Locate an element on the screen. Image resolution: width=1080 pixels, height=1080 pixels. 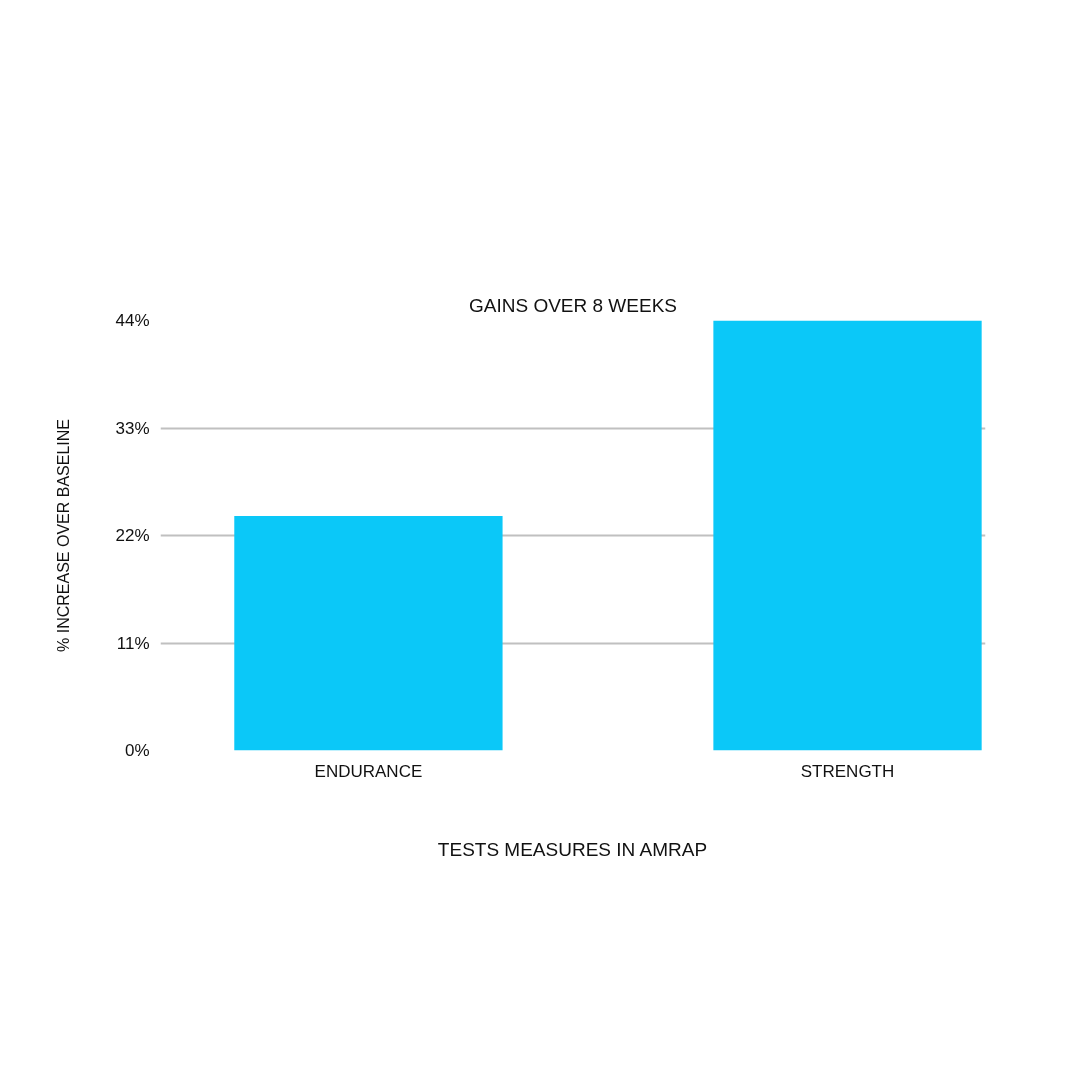
y-tick-label: 22% is located at coordinates (132, 535).